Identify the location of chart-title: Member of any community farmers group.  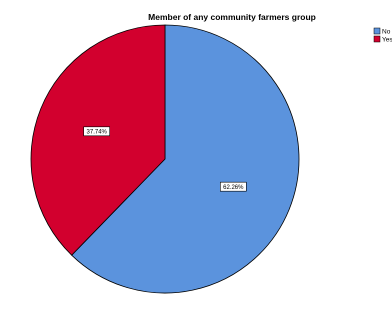
(232, 17).